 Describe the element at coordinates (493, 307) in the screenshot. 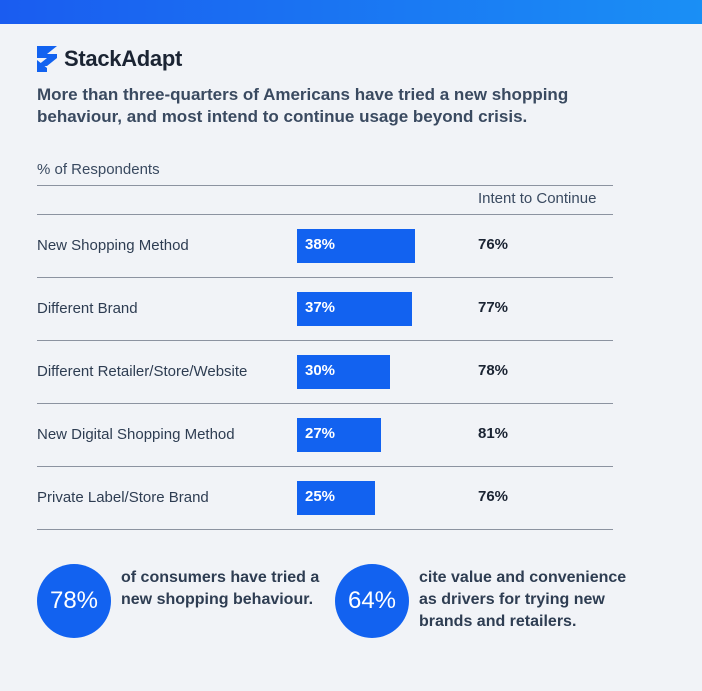

I see `intent-value: 77%` at that location.